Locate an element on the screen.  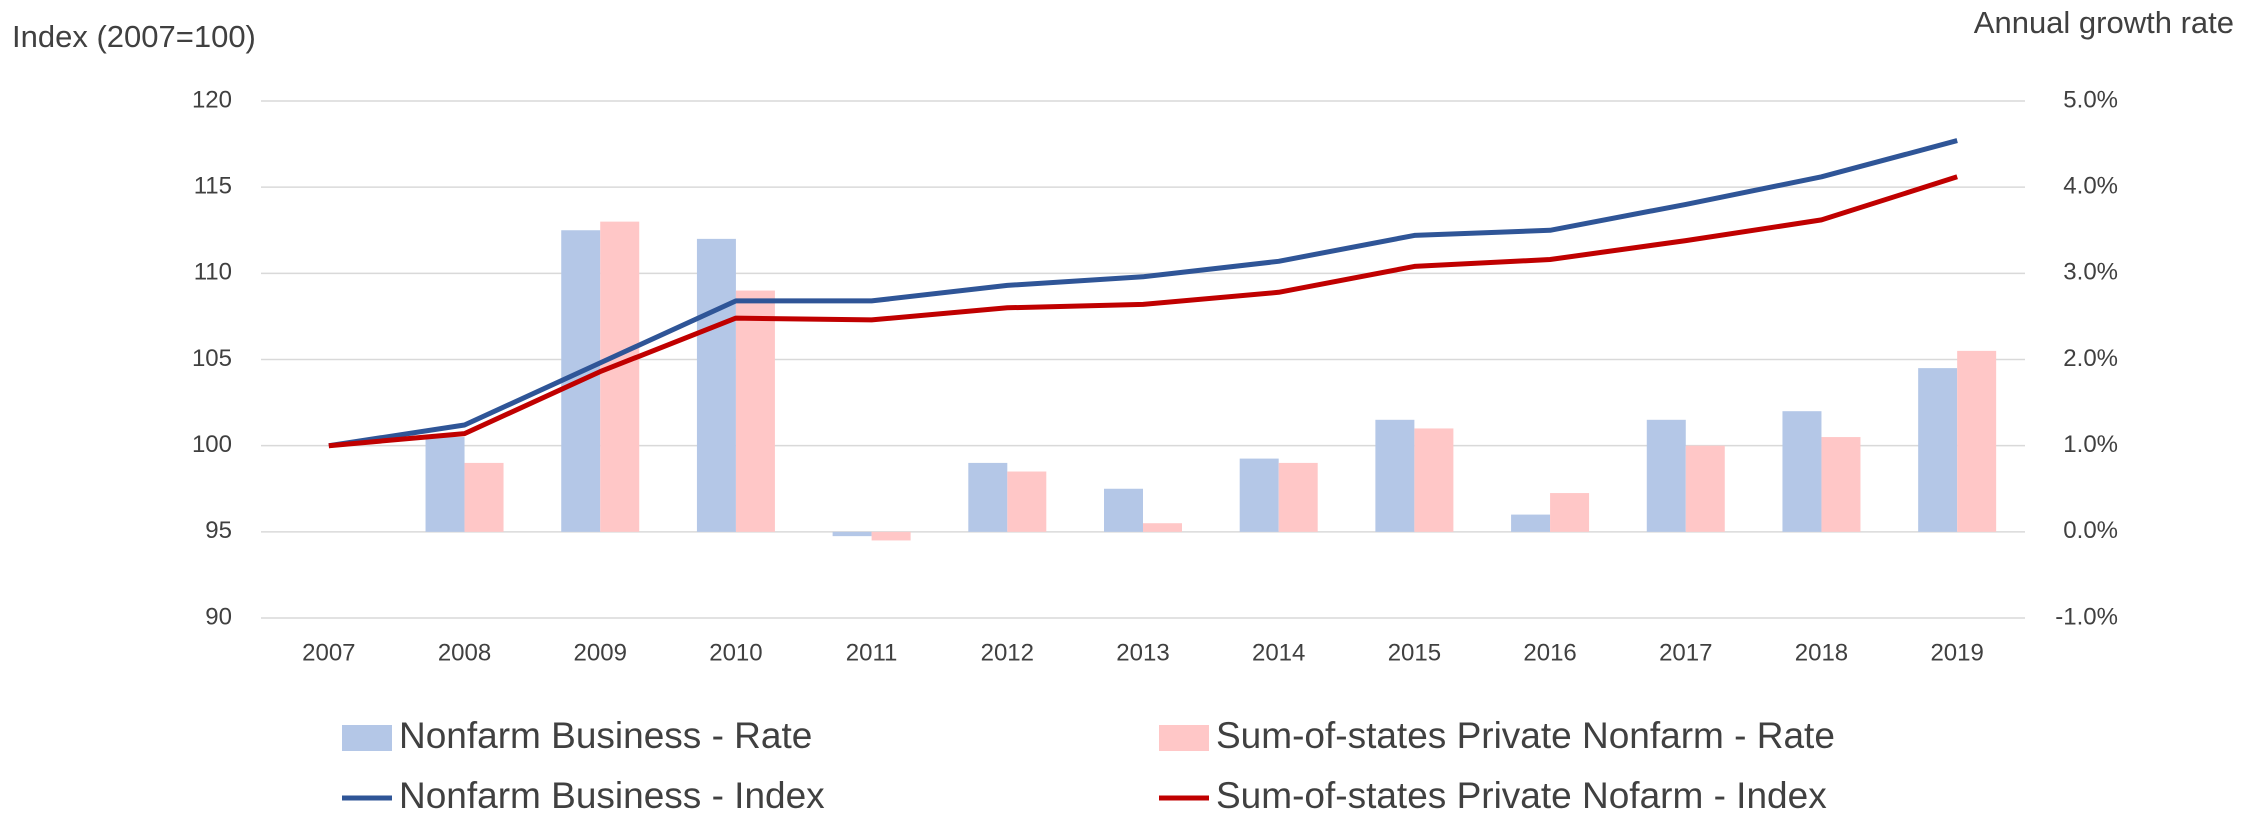
x-tick-label: 2019 is located at coordinates (1956, 652).